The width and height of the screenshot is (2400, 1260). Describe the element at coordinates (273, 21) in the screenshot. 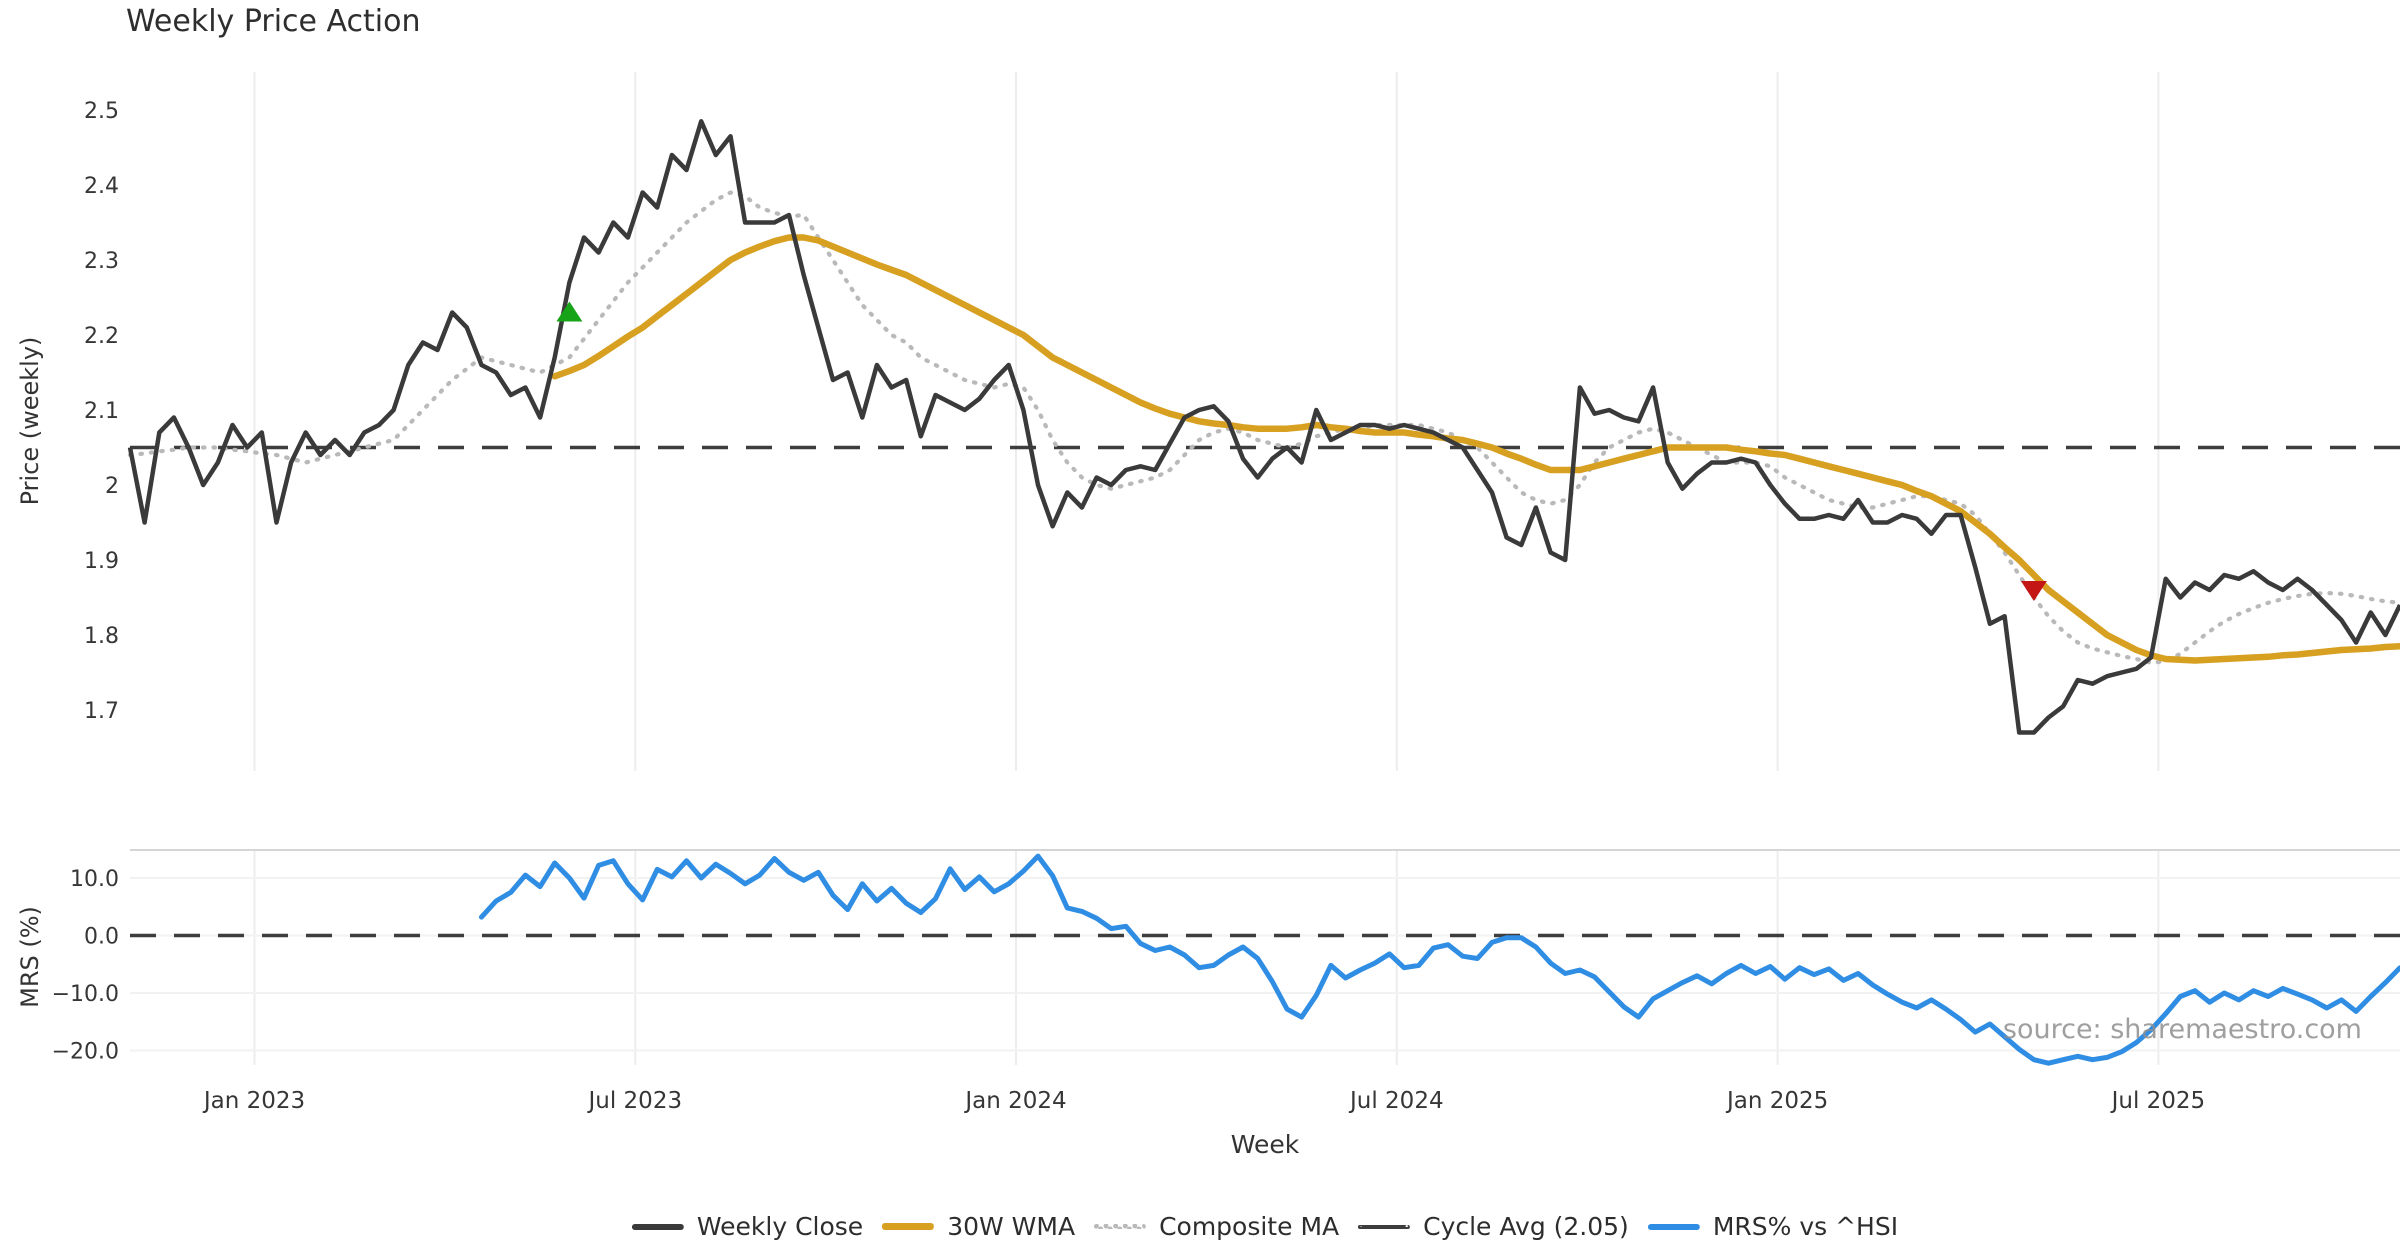

I see `chart-title: Weekly Price Action` at that location.